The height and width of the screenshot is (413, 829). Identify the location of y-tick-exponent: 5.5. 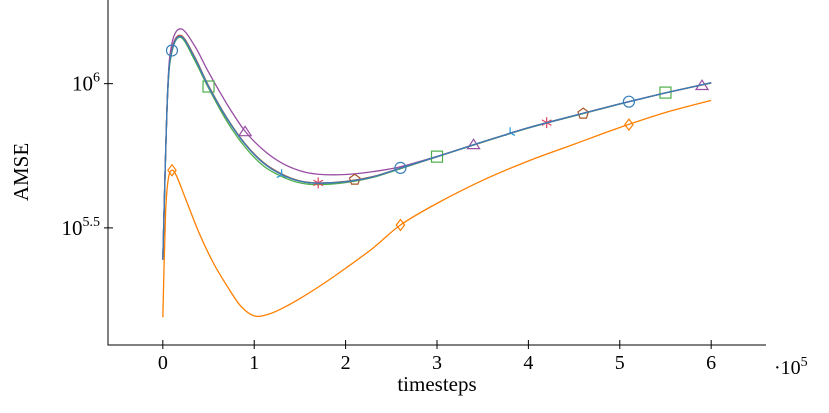
(92, 222).